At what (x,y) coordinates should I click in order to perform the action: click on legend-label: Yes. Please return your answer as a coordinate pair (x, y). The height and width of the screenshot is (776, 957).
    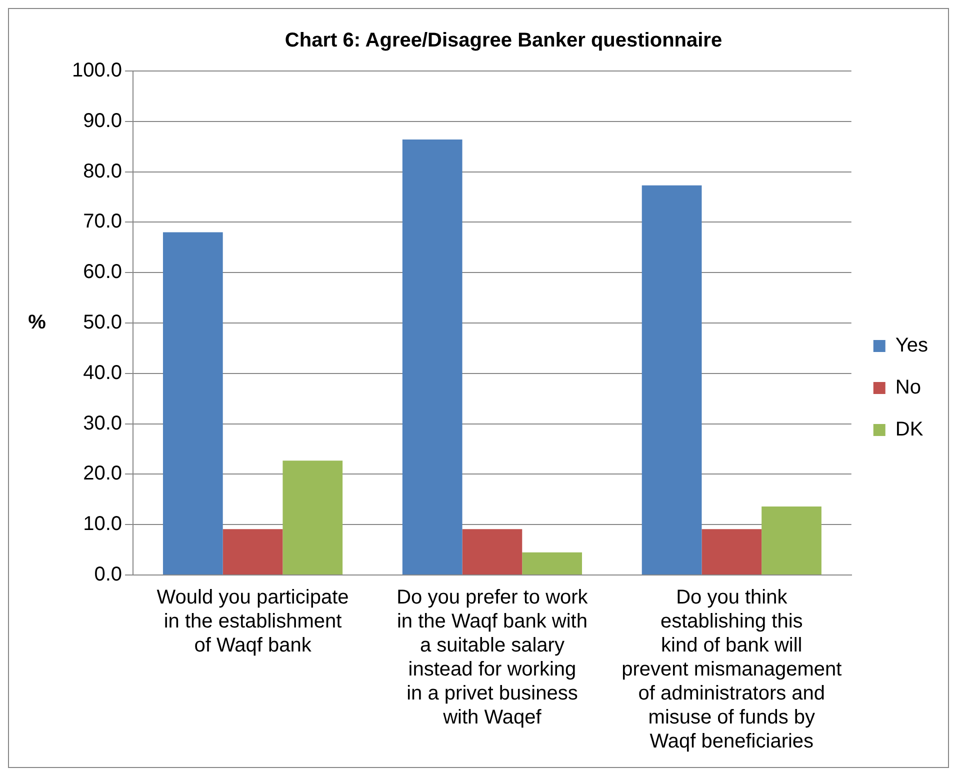
    Looking at the image, I should click on (911, 345).